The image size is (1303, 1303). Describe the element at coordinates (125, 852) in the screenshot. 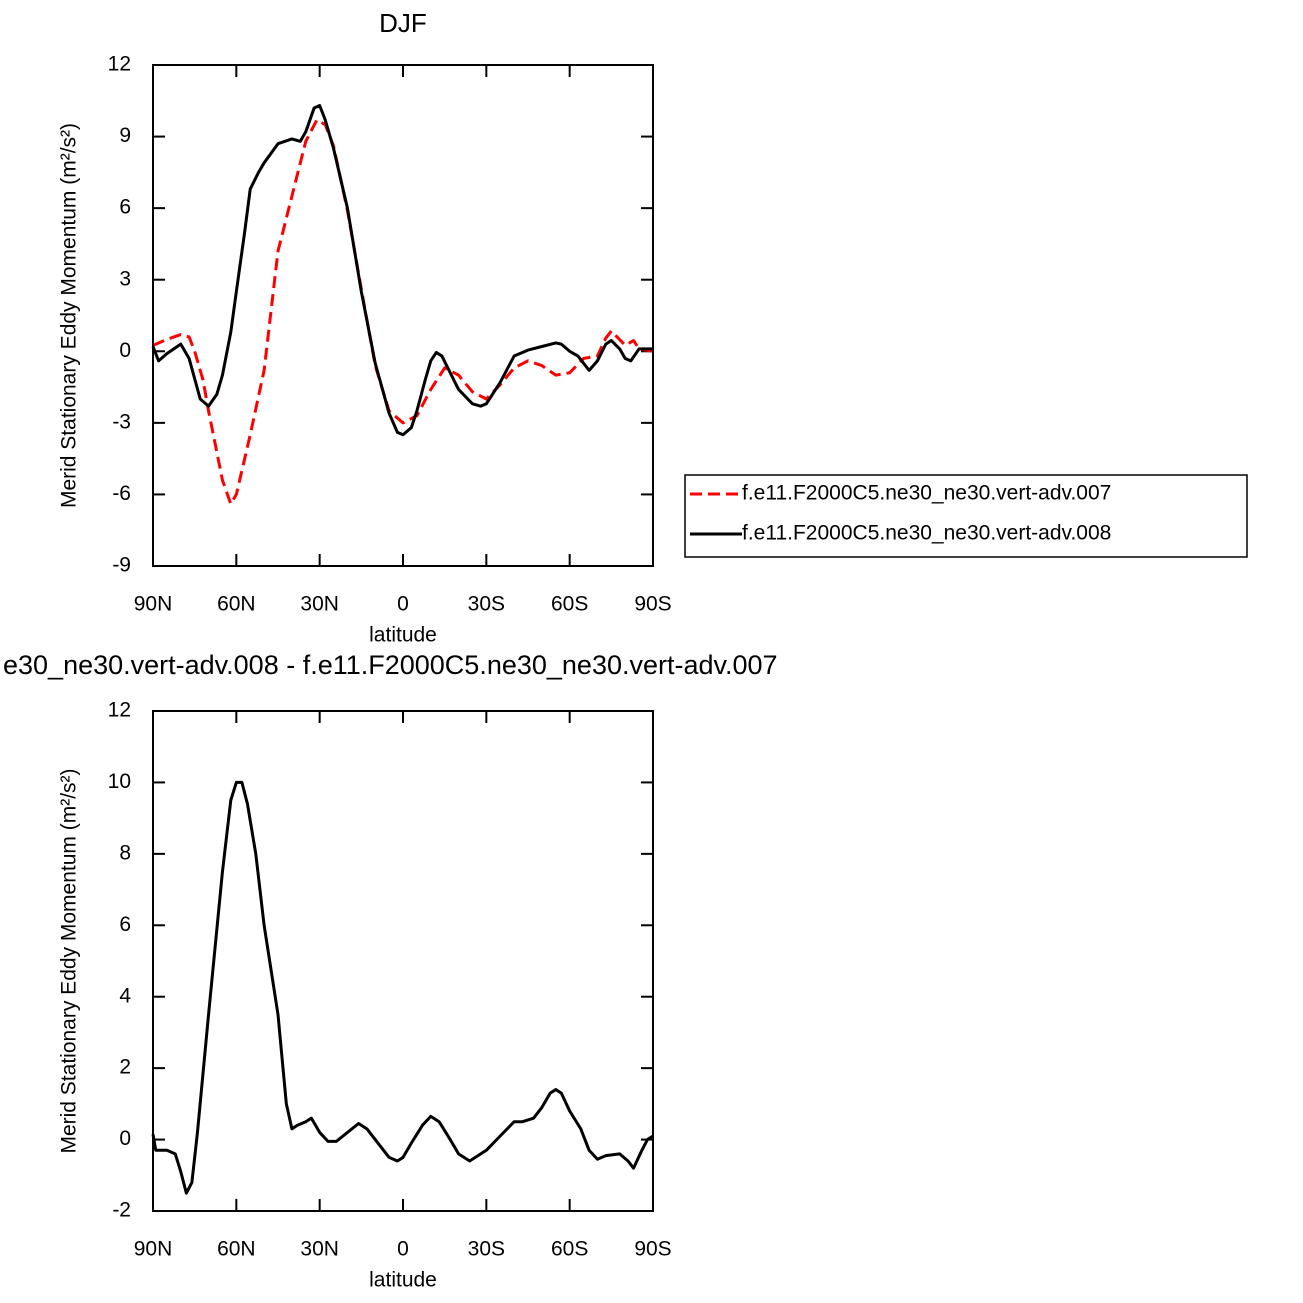

I see `y-tick-label: 8` at that location.